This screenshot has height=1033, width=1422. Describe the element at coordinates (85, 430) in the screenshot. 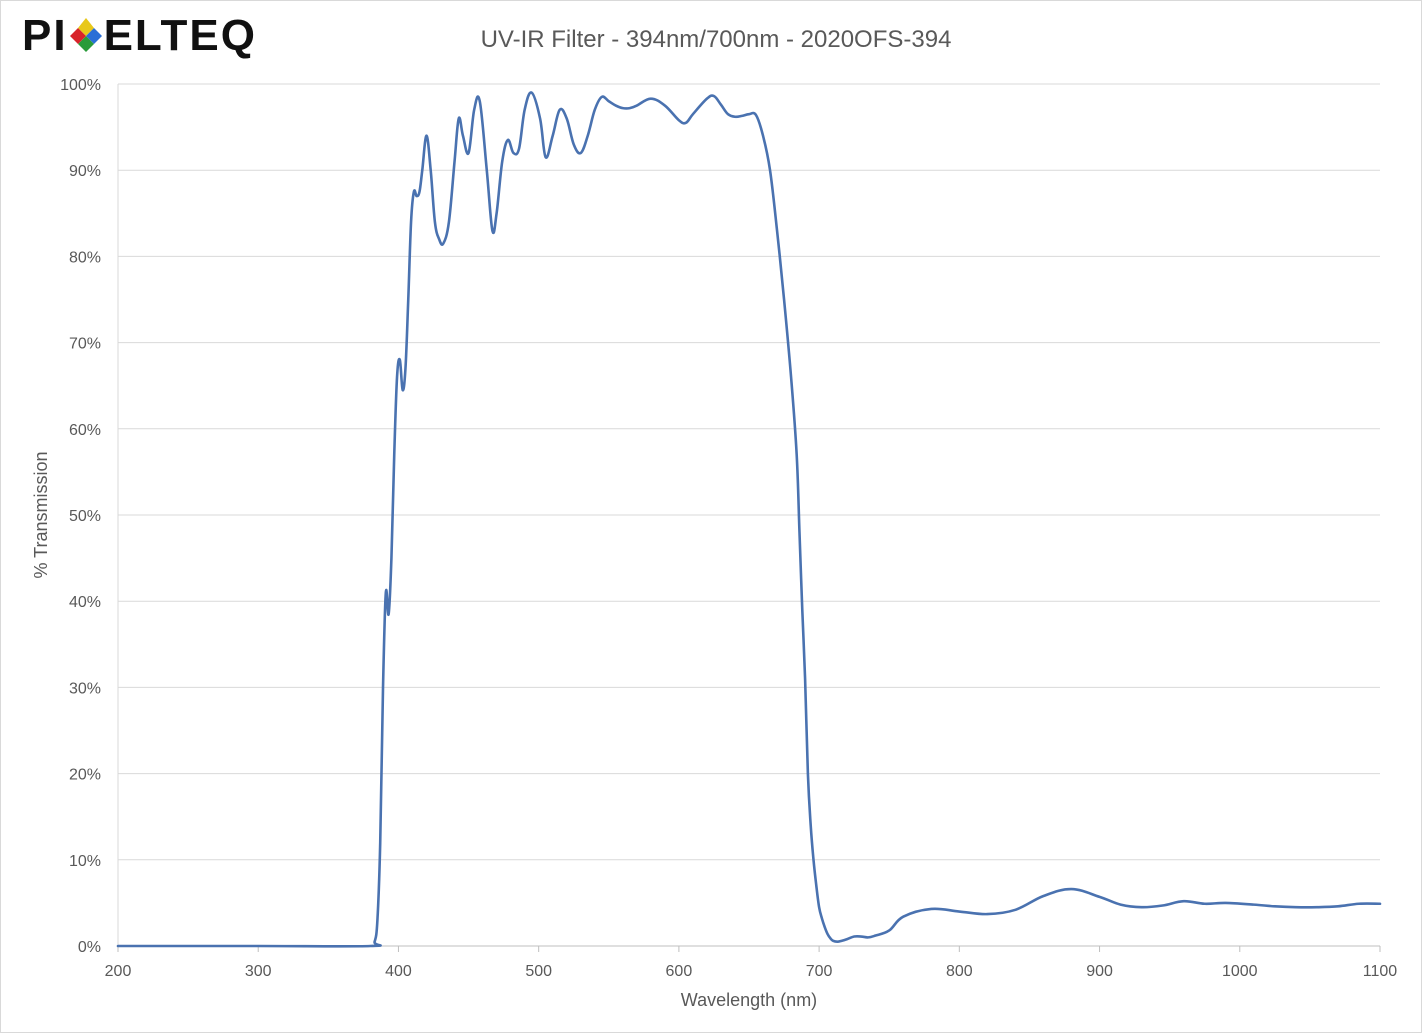

I see `y-tick-label: 60%` at that location.